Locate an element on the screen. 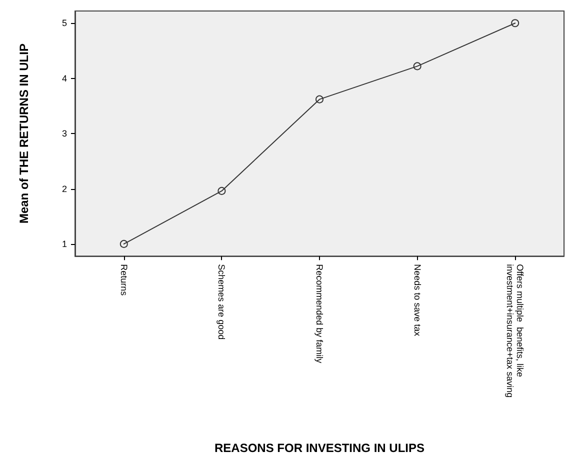 The height and width of the screenshot is (459, 565). y-tick-label: 3 is located at coordinates (64, 133).